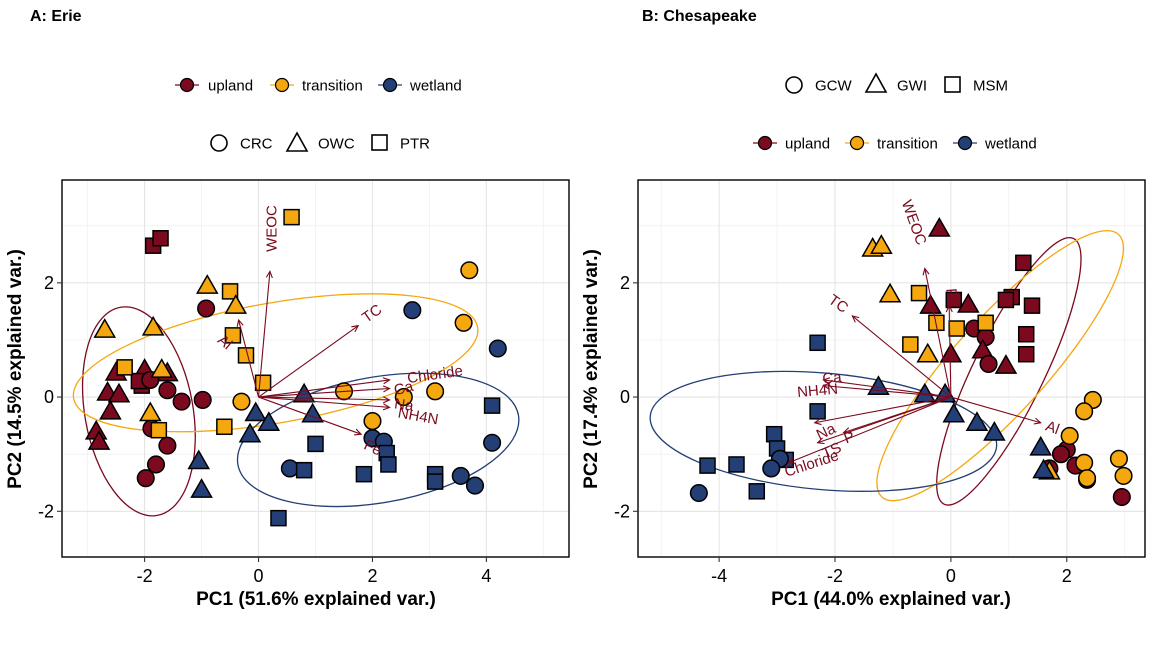  What do you see at coordinates (1067, 576) in the screenshot?
I see `x-tick-label: 2` at bounding box center [1067, 576].